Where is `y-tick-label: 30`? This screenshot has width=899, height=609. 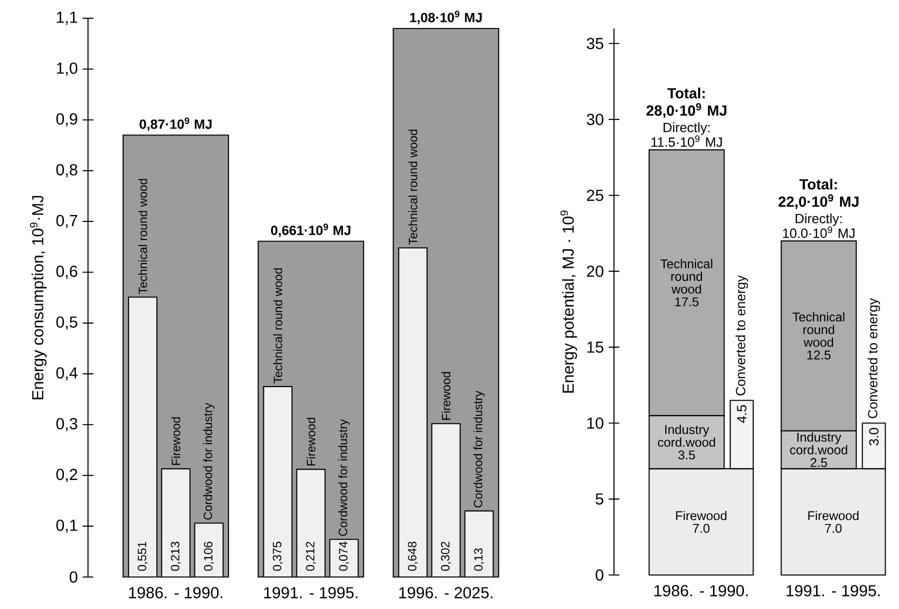 y-tick-label: 30 is located at coordinates (595, 120).